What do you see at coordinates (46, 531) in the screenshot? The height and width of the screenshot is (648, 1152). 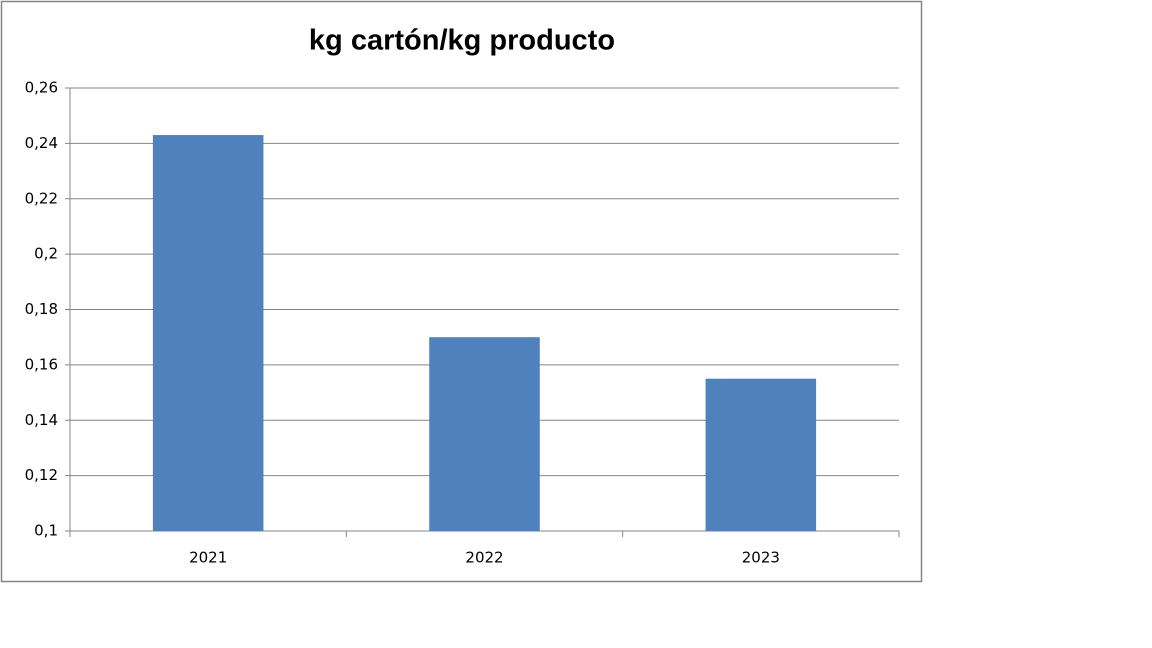 I see `y-tick-label: 0,1` at bounding box center [46, 531].